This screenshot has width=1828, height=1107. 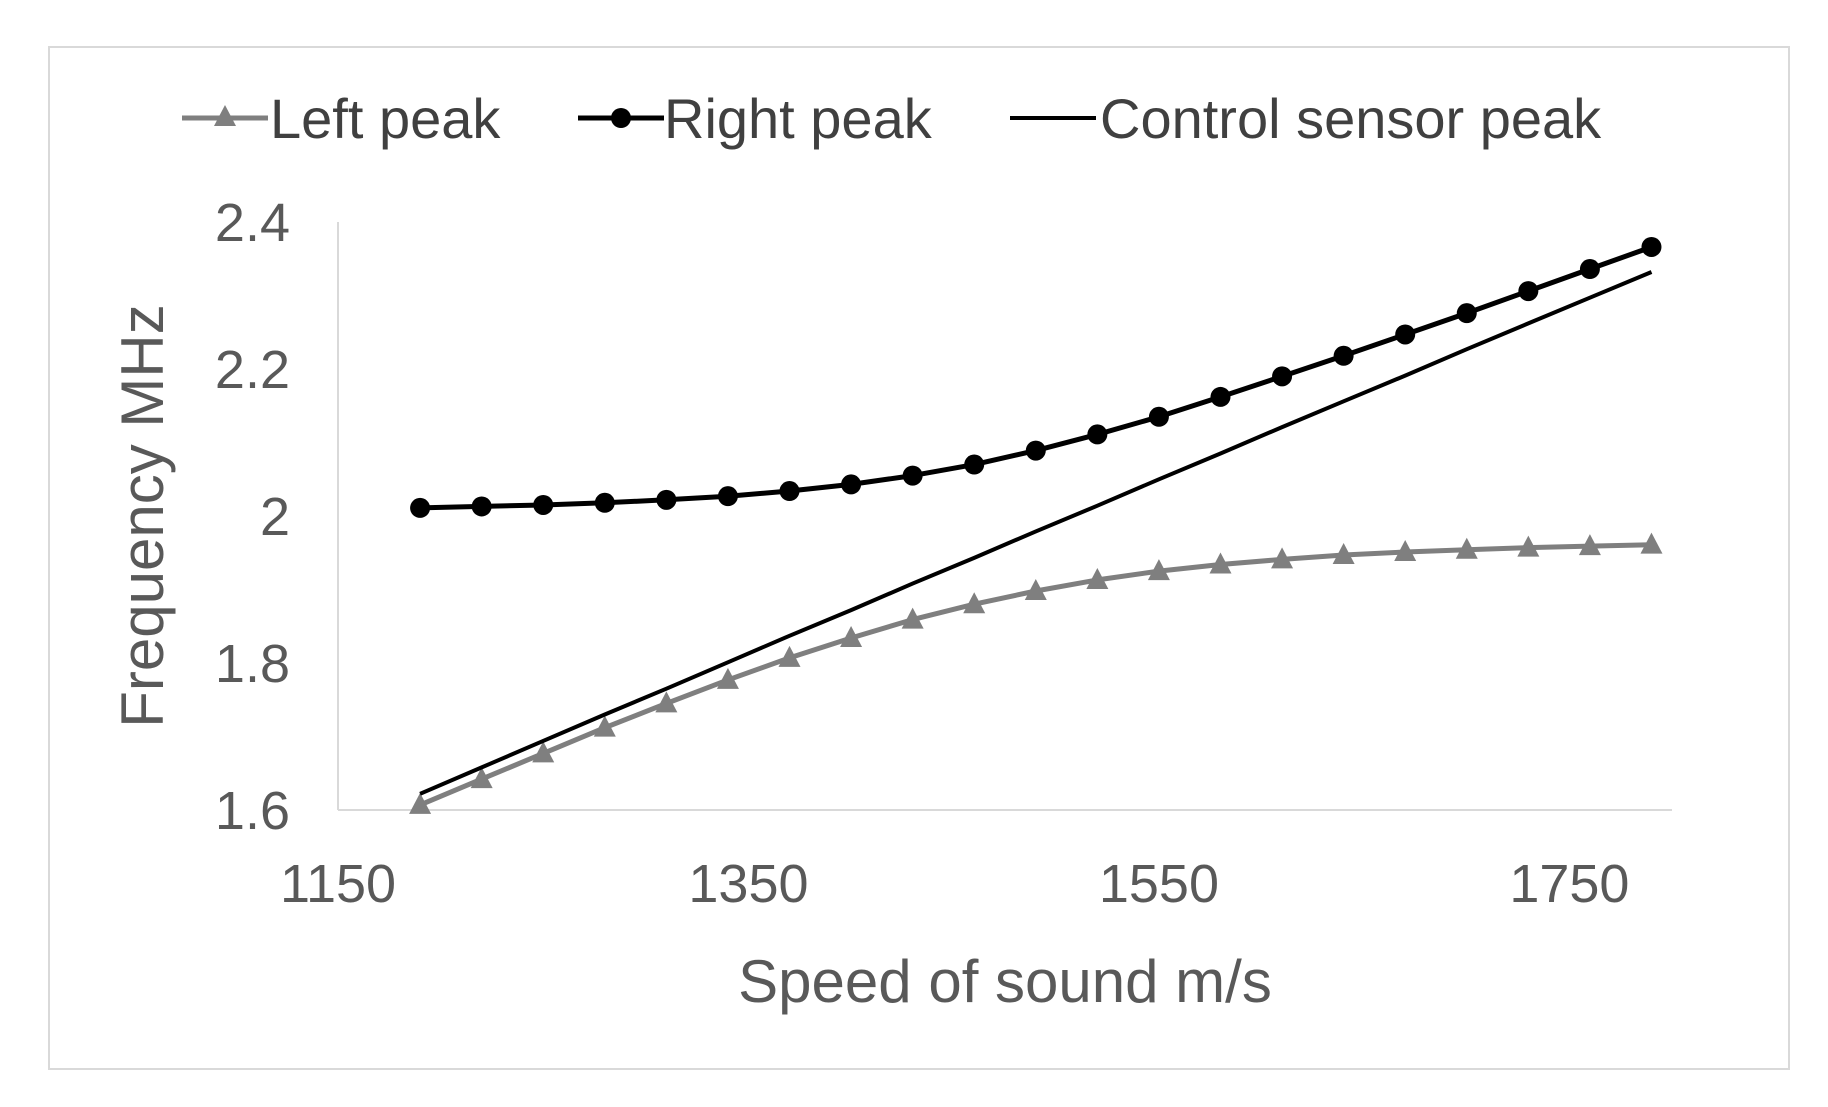 I want to click on x-tick-label: 1750, so click(x=1569, y=884).